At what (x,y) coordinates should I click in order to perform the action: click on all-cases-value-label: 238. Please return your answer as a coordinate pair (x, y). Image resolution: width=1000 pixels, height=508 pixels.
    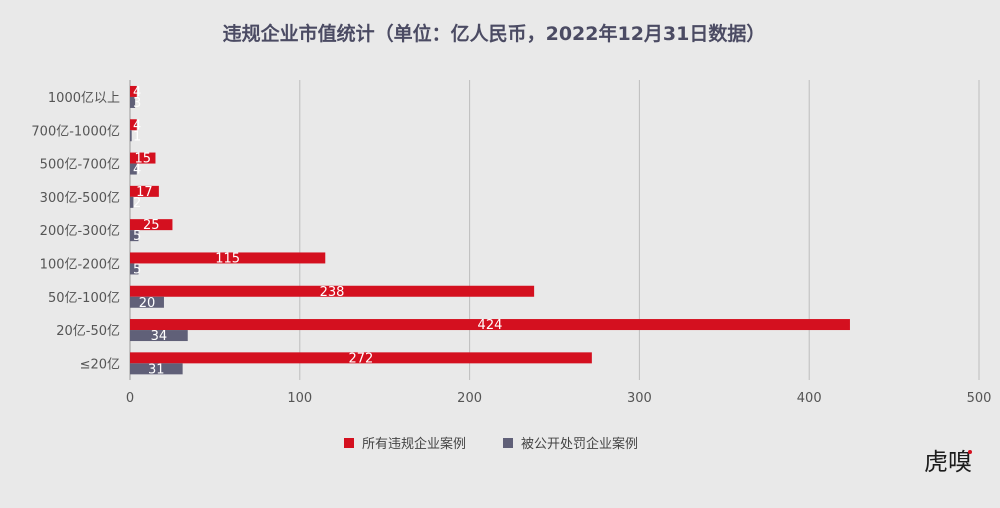
    Looking at the image, I should click on (332, 292).